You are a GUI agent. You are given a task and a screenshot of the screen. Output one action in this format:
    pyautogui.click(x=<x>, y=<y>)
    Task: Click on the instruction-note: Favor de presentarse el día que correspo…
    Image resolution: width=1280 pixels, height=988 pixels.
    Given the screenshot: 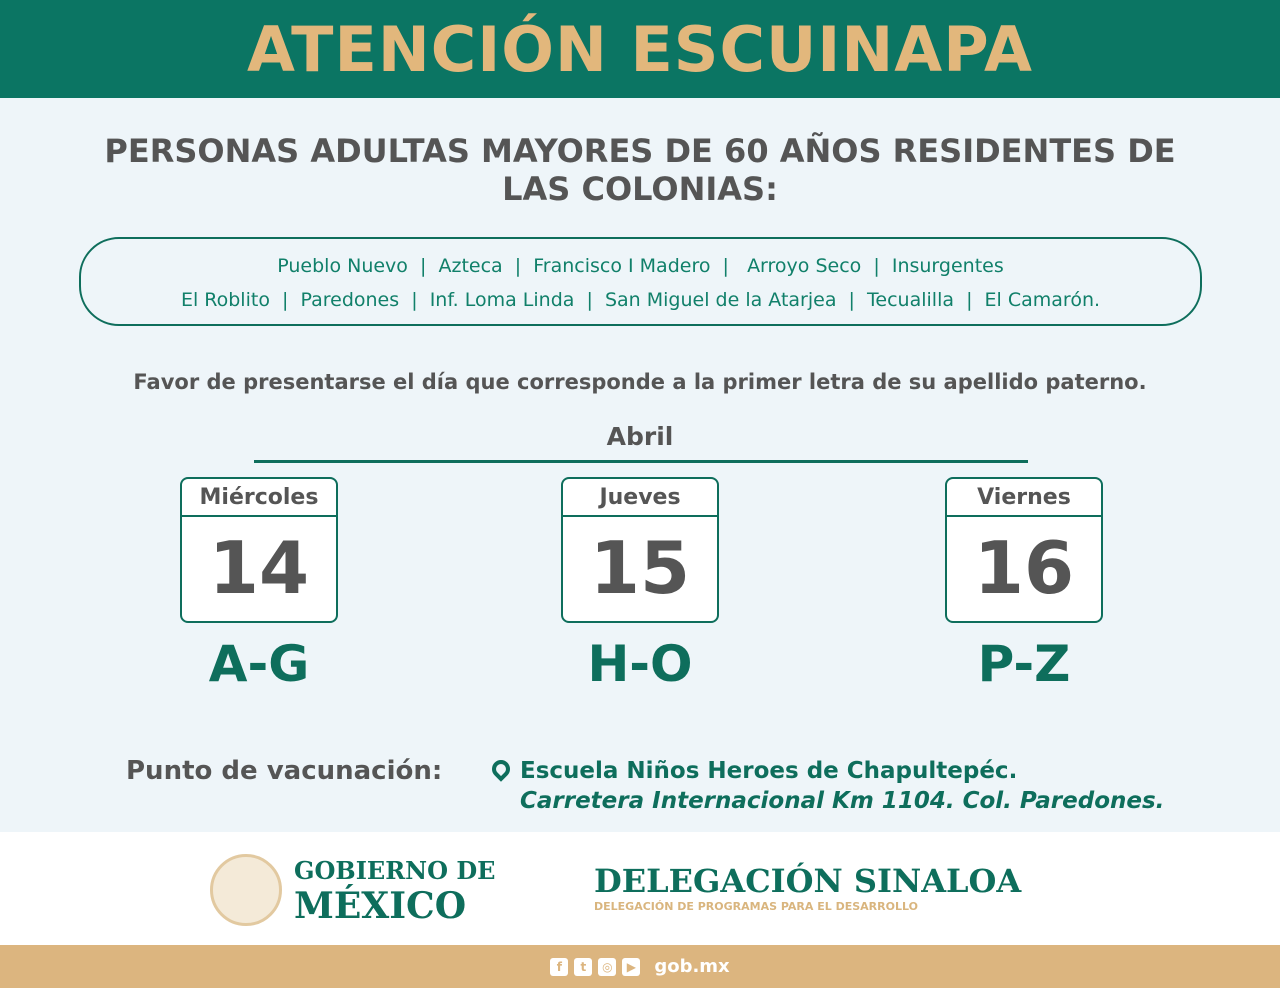 What is the action you would take?
    pyautogui.click(x=640, y=382)
    